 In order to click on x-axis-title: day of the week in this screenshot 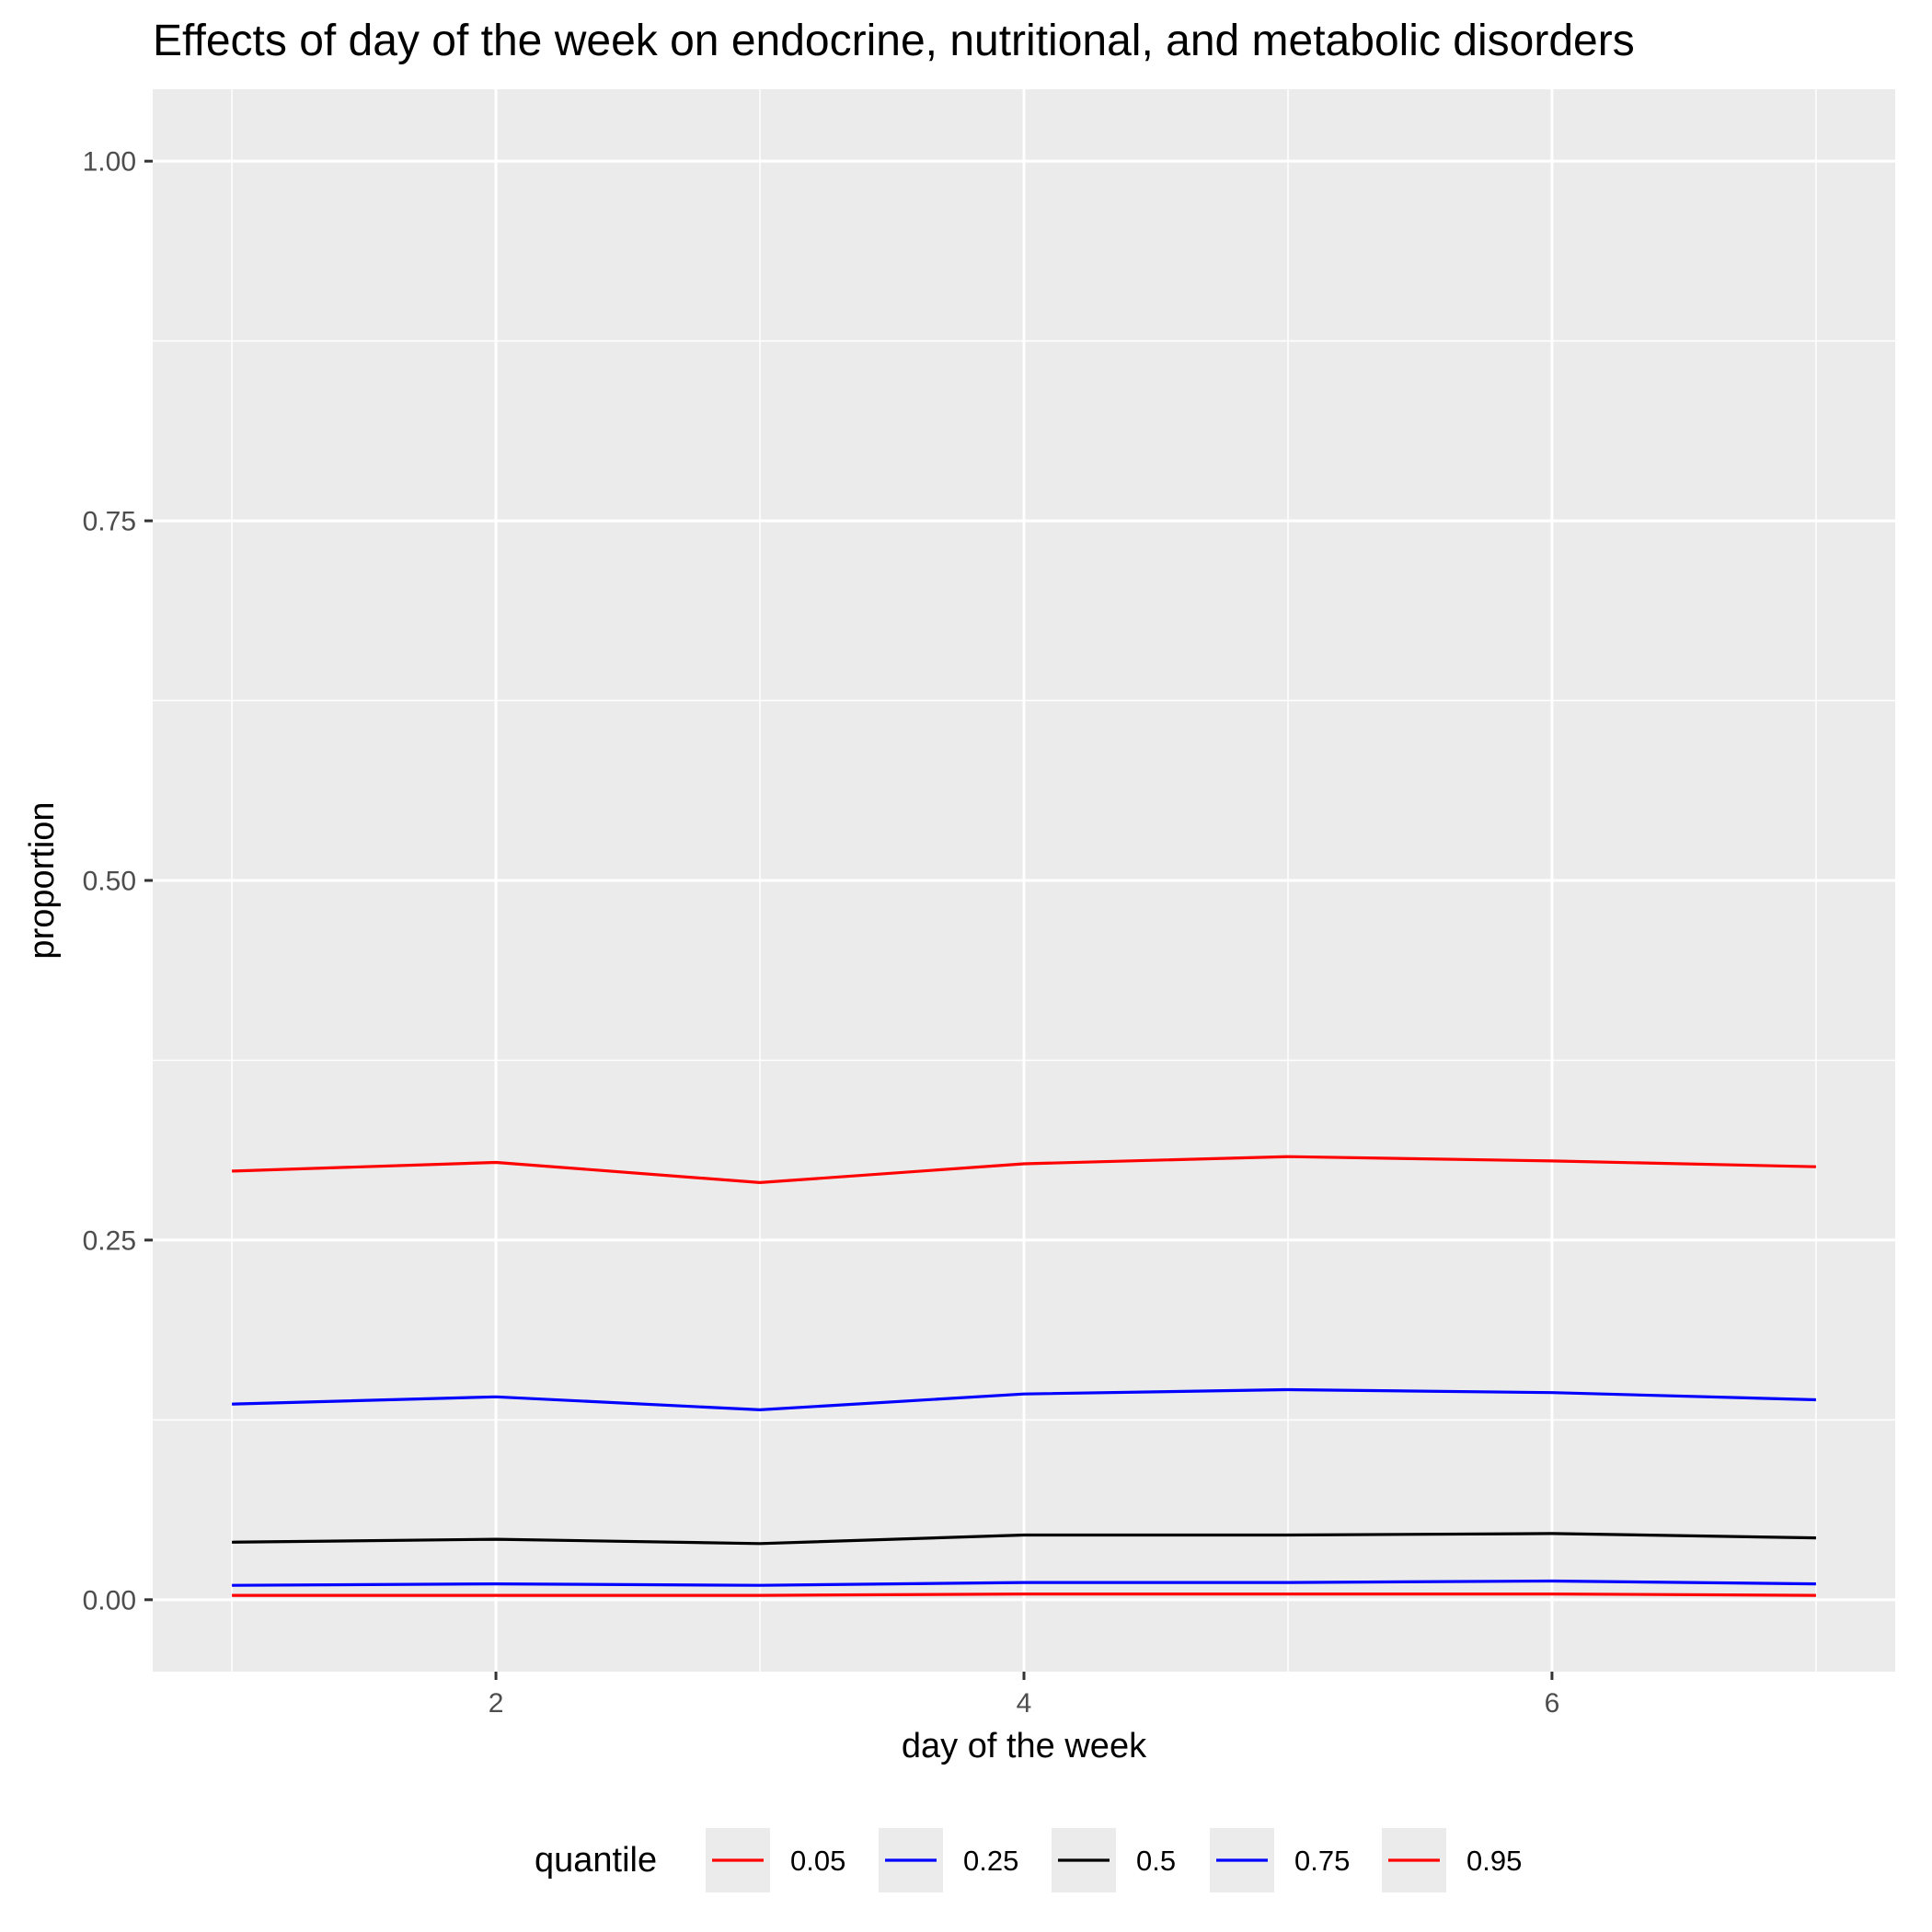, I will do `click(1024, 1746)`.